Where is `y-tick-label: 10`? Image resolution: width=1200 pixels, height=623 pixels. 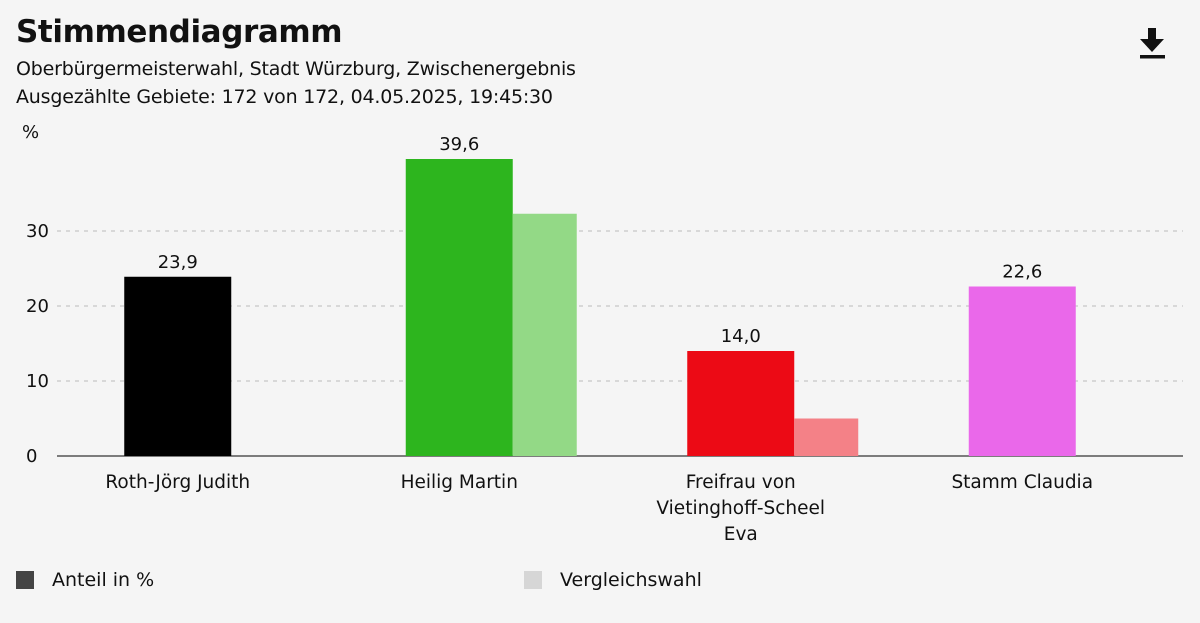 y-tick-label: 10 is located at coordinates (37, 381).